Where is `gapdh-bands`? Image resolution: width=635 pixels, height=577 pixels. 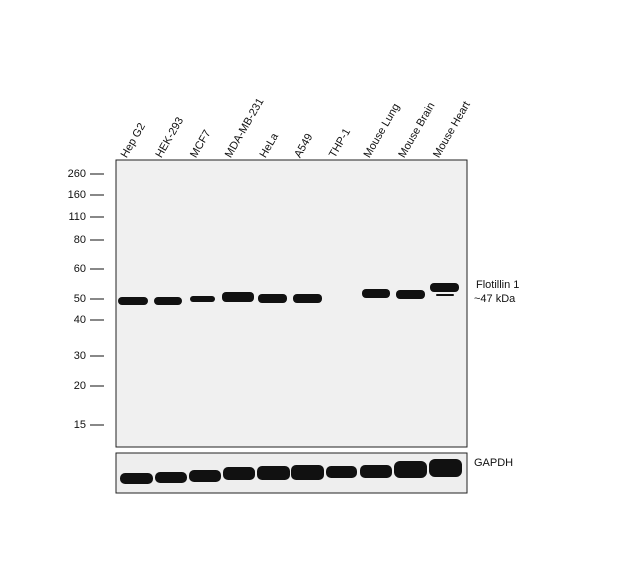
gapdh-bands is located at coordinates (291, 471).